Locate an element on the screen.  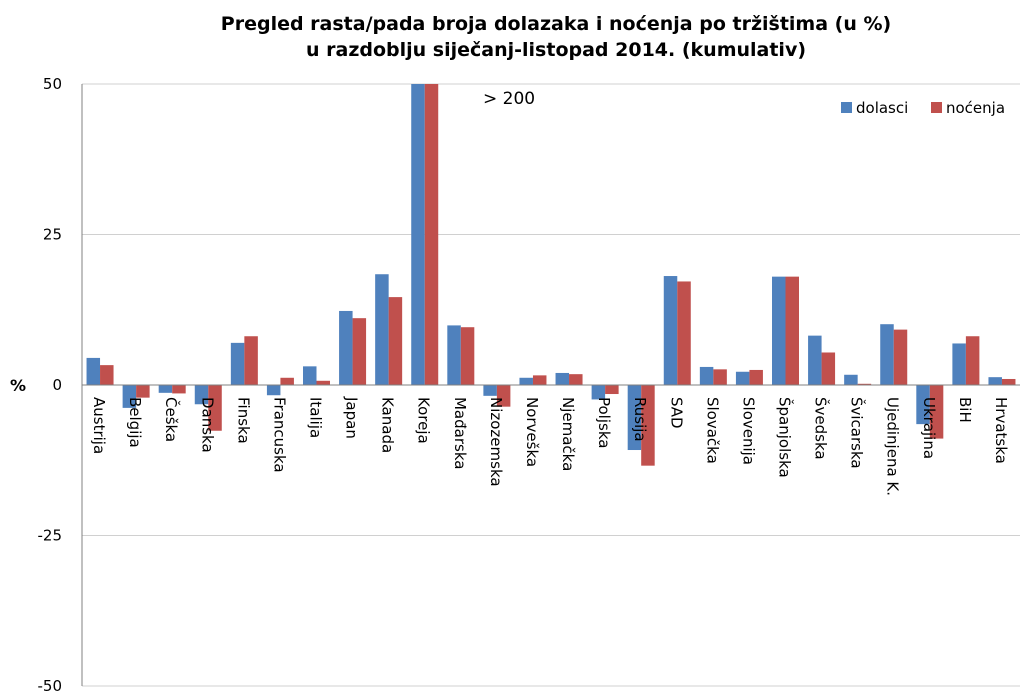
category-label: Slovenija is located at coordinates (748, 431).